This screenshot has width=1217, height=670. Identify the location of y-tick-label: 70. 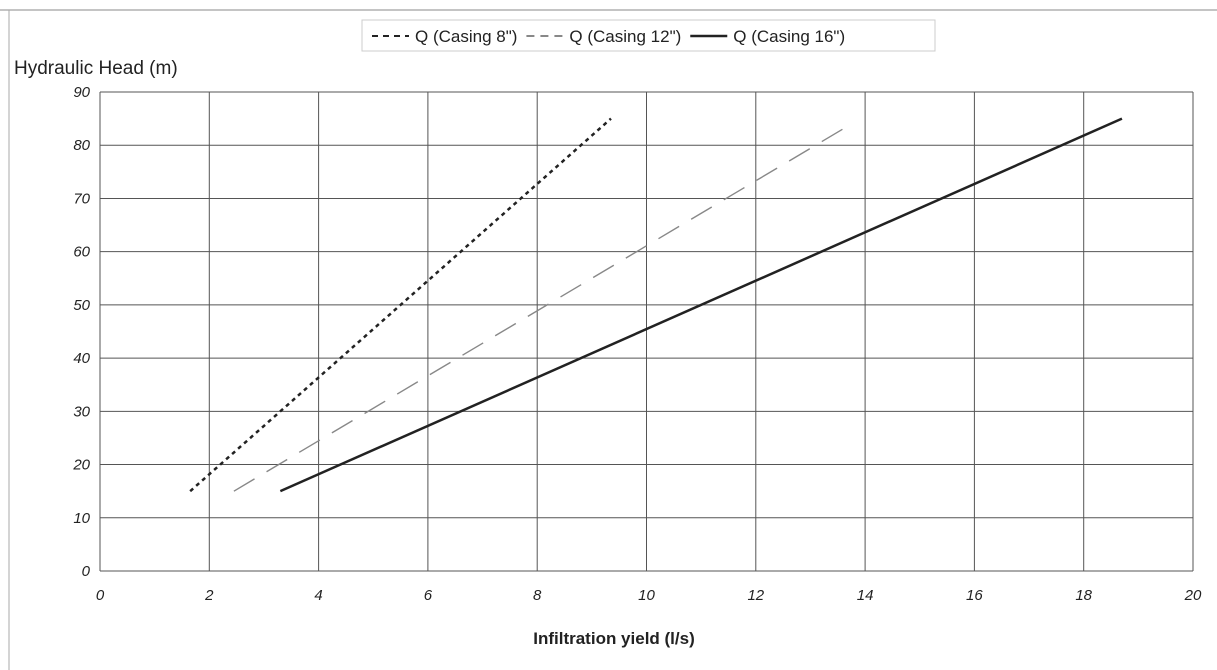
(81, 198).